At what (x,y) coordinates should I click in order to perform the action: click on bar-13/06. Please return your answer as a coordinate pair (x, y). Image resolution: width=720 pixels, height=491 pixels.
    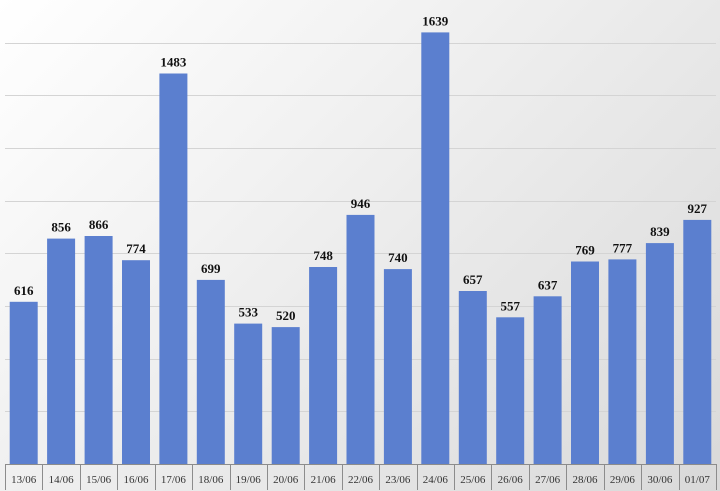
    Looking at the image, I should click on (23, 382).